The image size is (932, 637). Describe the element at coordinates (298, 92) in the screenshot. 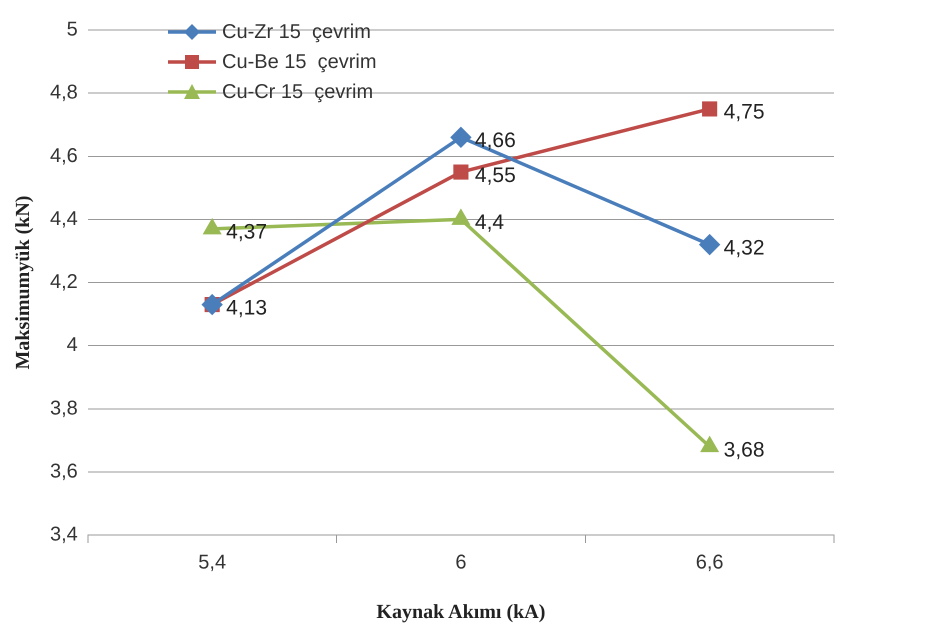

I see `legend-label: Cu-Cr 15 çevrim` at that location.